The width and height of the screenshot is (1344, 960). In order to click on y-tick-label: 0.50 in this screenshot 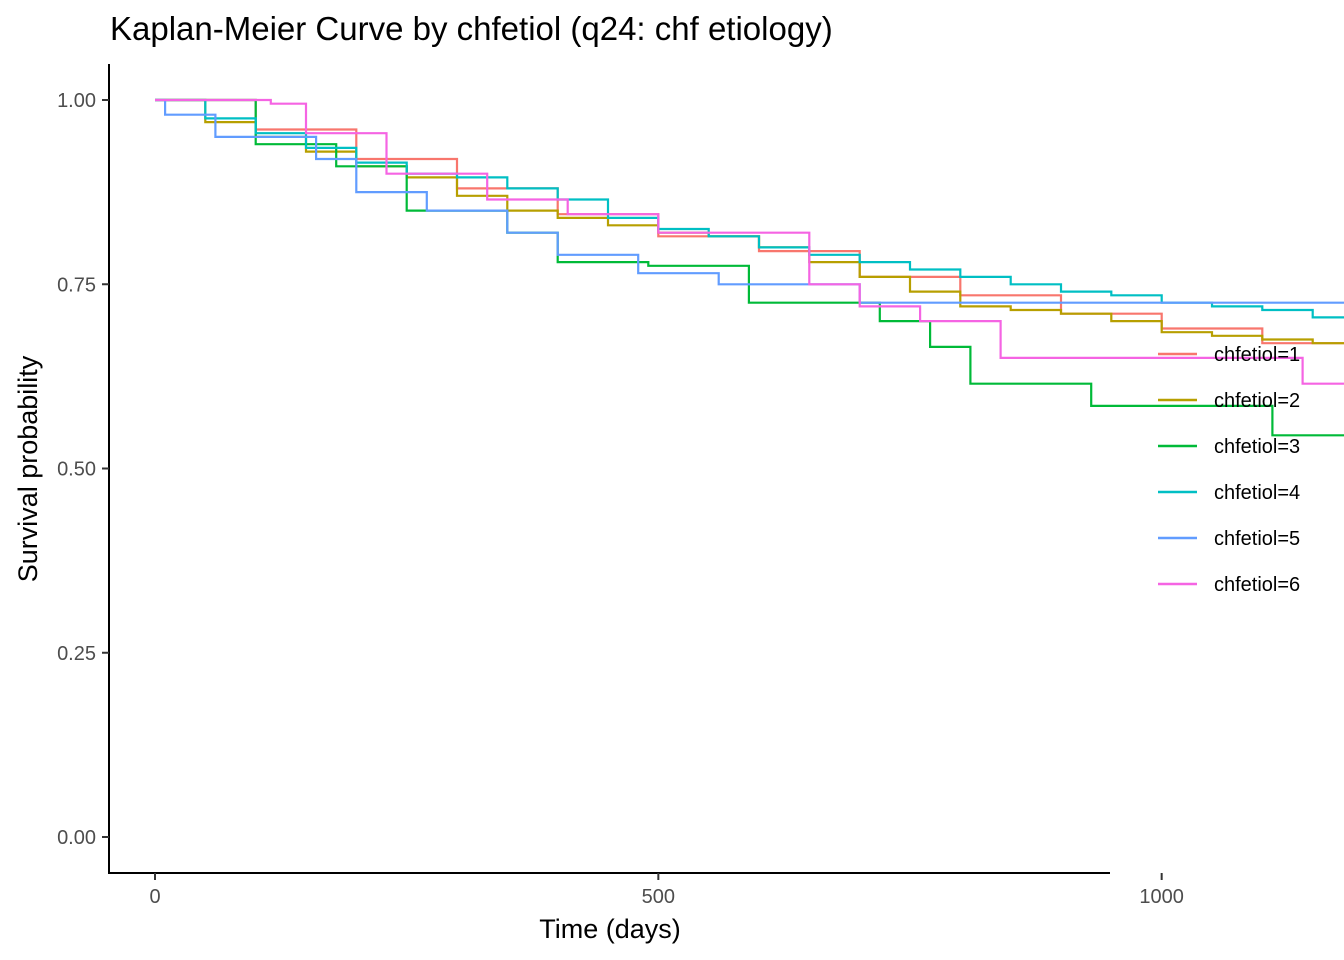, I will do `click(76, 470)`.